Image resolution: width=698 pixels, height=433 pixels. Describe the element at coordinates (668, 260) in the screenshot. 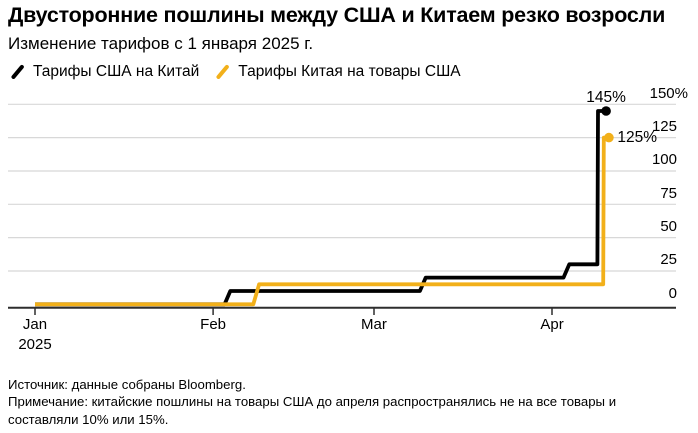

I see `y-axis-label: 25` at that location.